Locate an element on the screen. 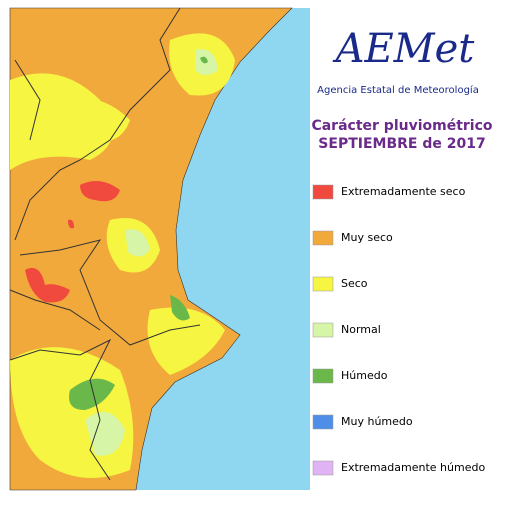  legend-label: Seco is located at coordinates (354, 283).